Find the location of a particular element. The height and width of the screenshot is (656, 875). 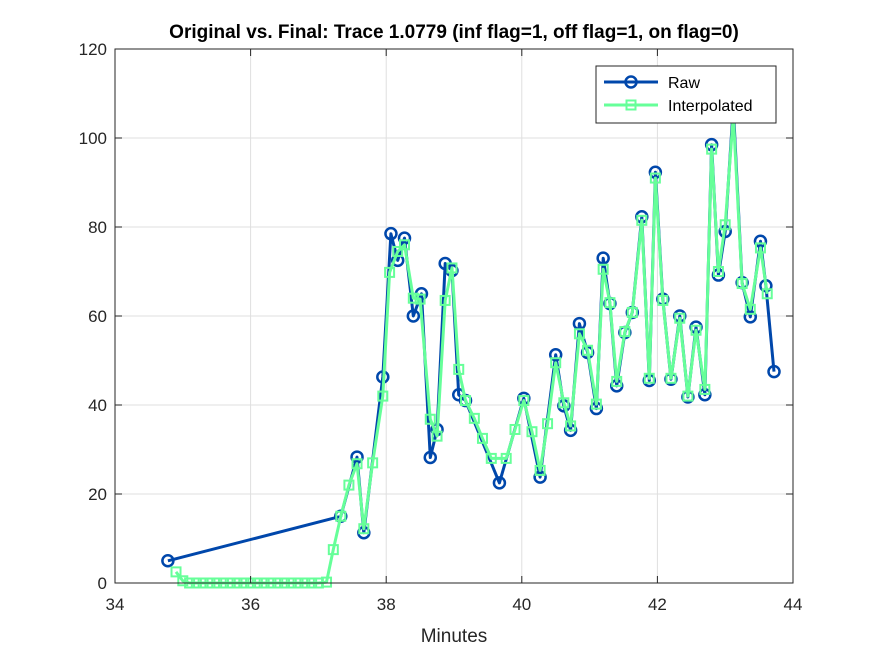

legend-box is located at coordinates (686, 94).